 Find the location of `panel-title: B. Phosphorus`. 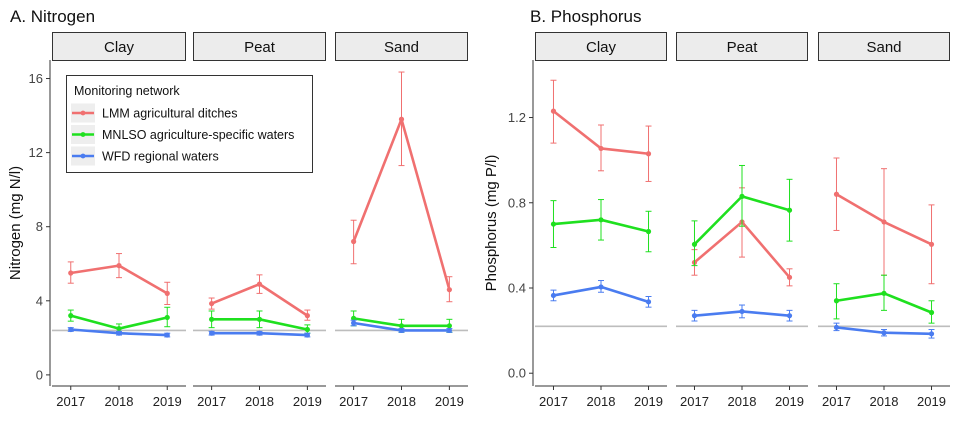

panel-title: B. Phosphorus is located at coordinates (586, 16).